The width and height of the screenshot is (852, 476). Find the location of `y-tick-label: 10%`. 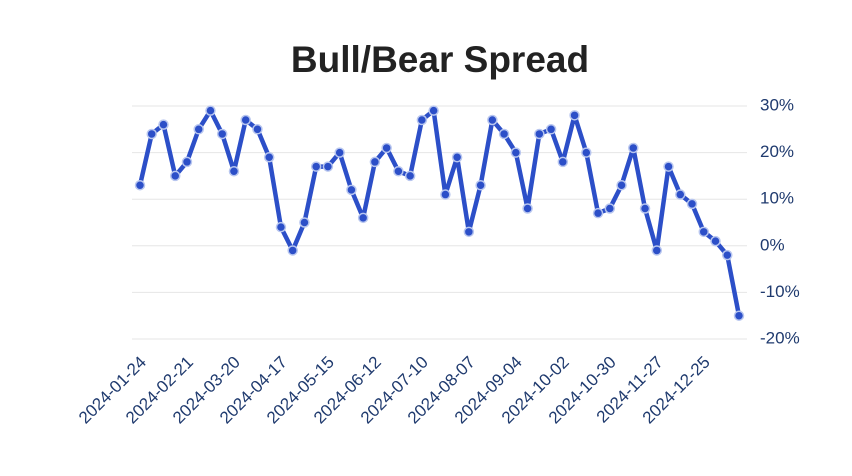

y-tick-label: 10% is located at coordinates (777, 198).